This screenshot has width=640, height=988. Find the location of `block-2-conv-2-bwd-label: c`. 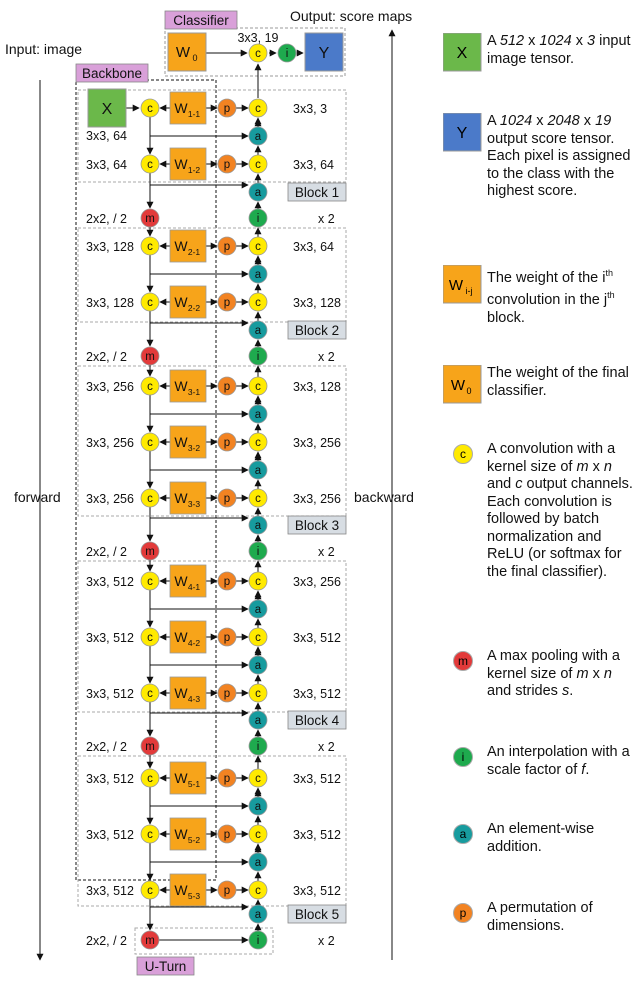

block-2-conv-2-bwd-label: c is located at coordinates (258, 303).